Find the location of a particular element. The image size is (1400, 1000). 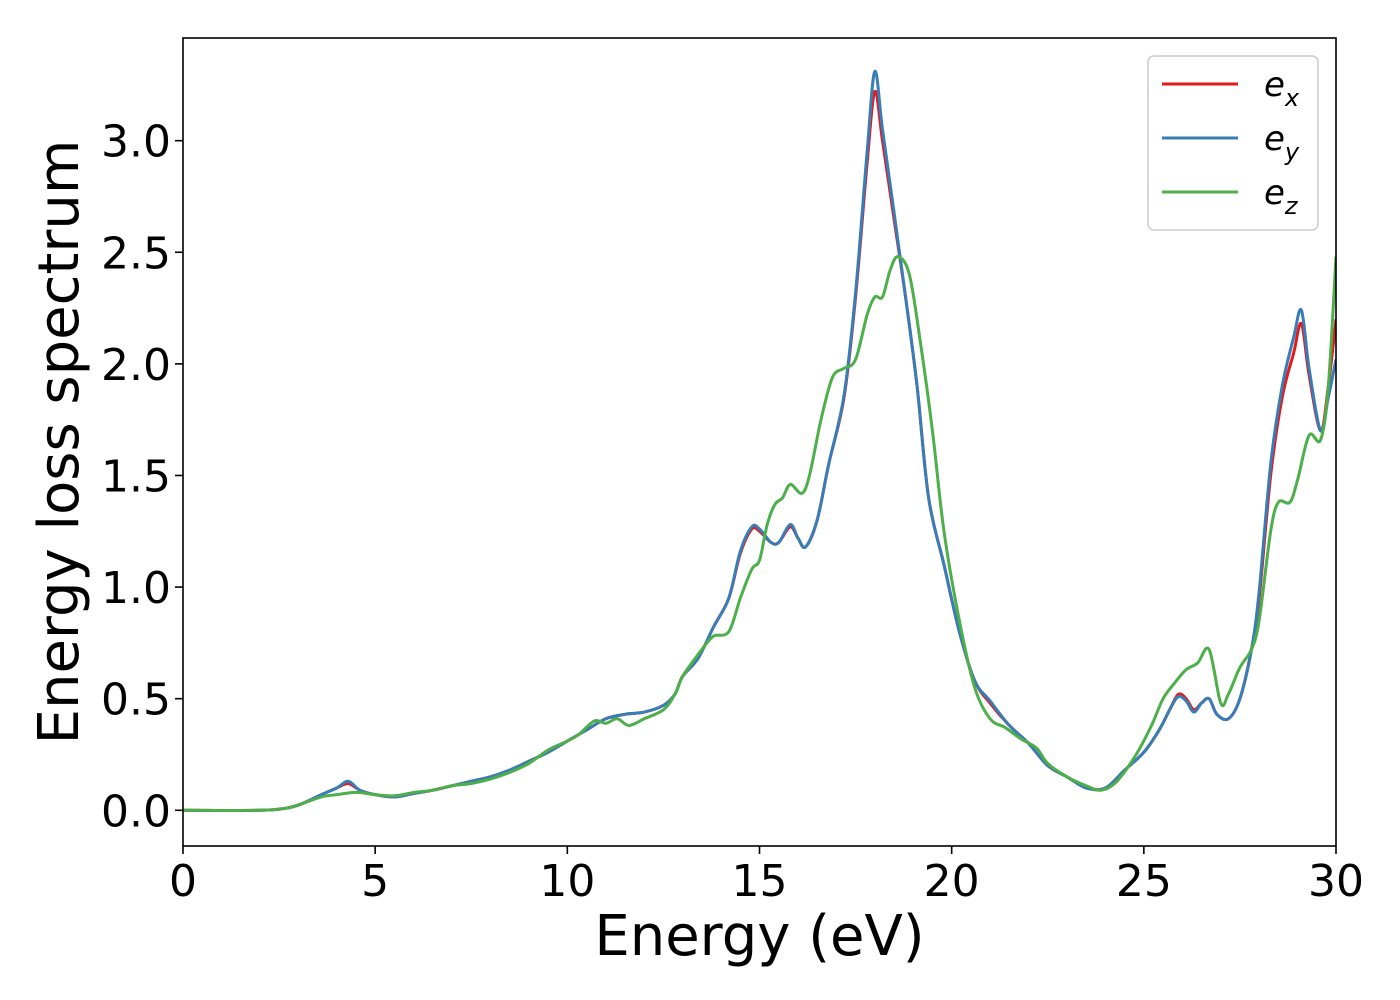

y-axis-label: Energy loss spectrum is located at coordinates (59, 442).